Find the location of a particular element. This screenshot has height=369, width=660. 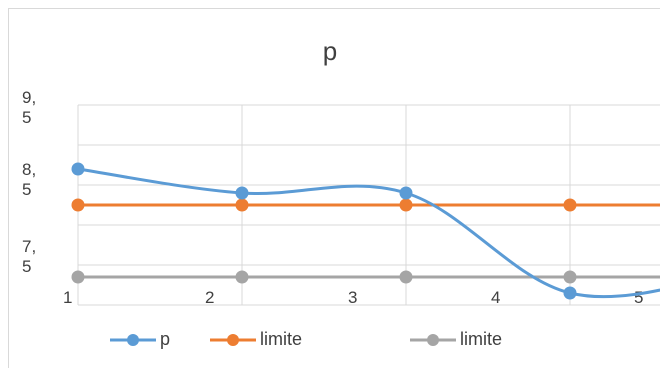

x-tick-label: 2 is located at coordinates (210, 297).